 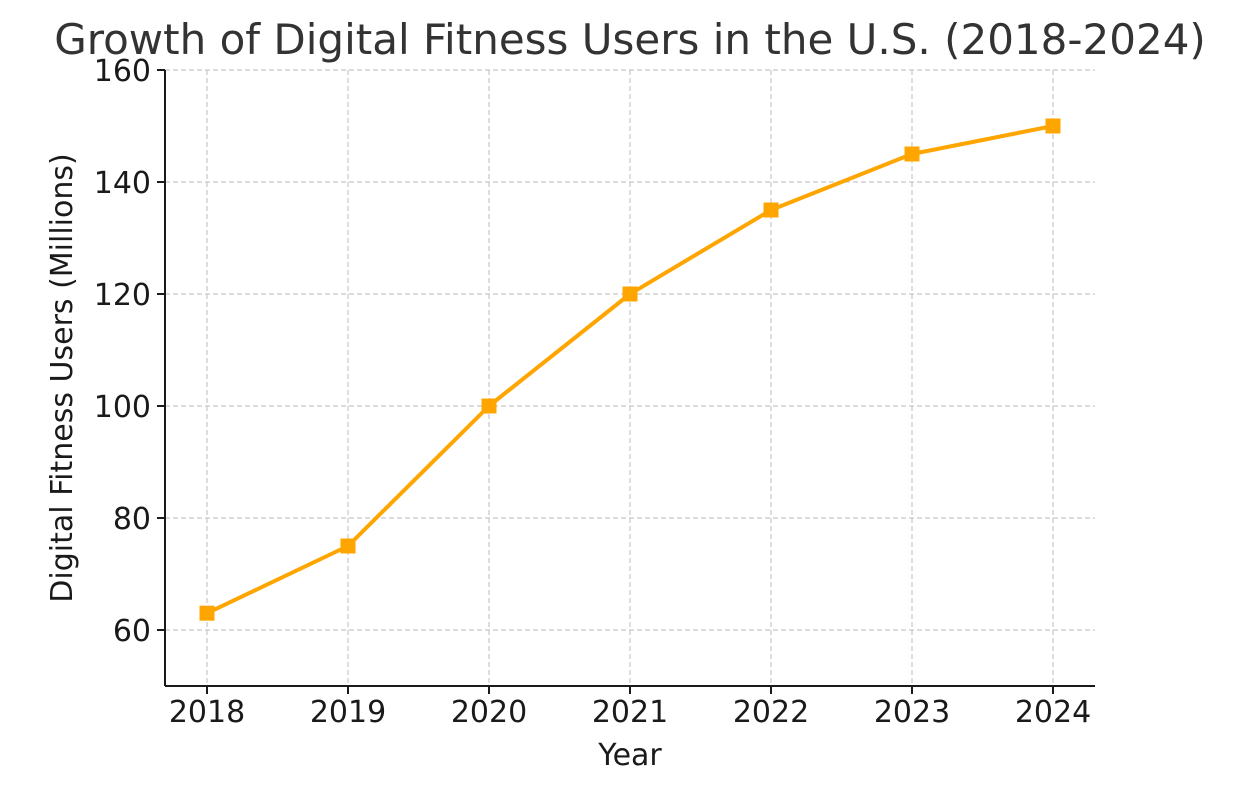 What do you see at coordinates (630, 712) in the screenshot?
I see `x-tick-label: 2021` at bounding box center [630, 712].